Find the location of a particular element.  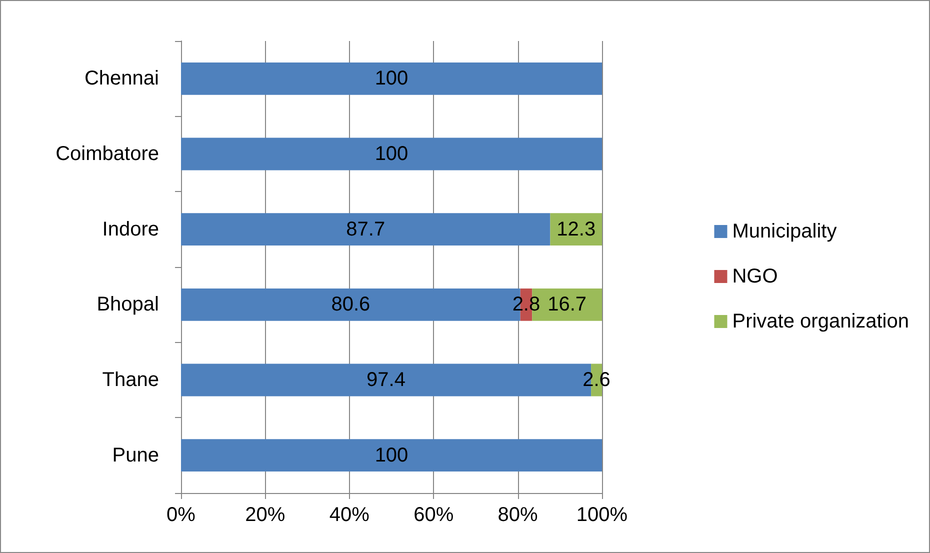

legend-label: Private organization is located at coordinates (821, 321).